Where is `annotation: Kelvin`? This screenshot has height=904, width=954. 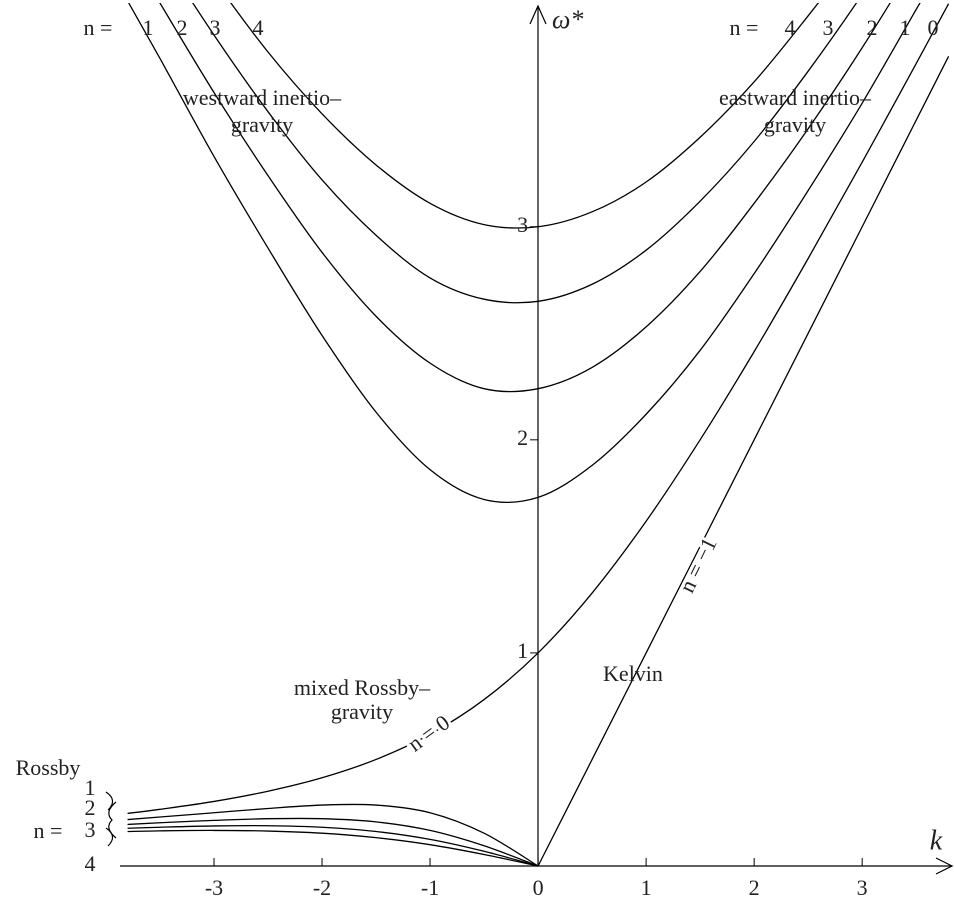 annotation: Kelvin is located at coordinates (633, 673).